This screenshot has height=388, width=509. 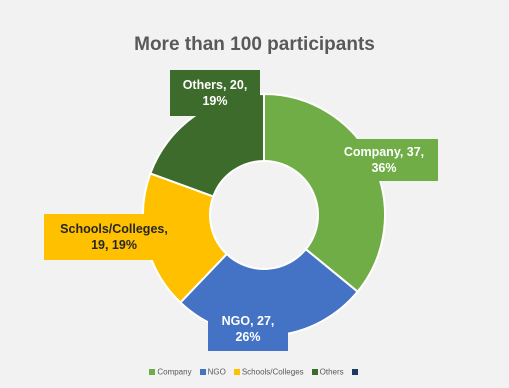 I want to click on chart-title: More than 100 participants, so click(x=254, y=44).